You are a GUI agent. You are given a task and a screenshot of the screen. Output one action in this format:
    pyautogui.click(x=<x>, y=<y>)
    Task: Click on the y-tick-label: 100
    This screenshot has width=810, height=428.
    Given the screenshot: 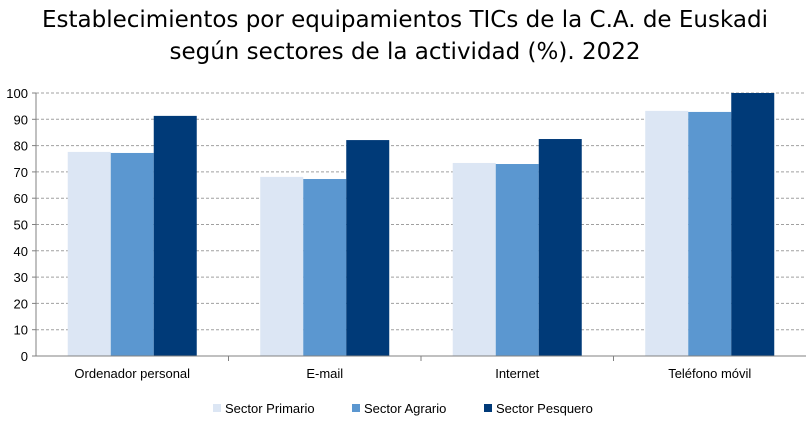 What is the action you would take?
    pyautogui.click(x=17, y=93)
    